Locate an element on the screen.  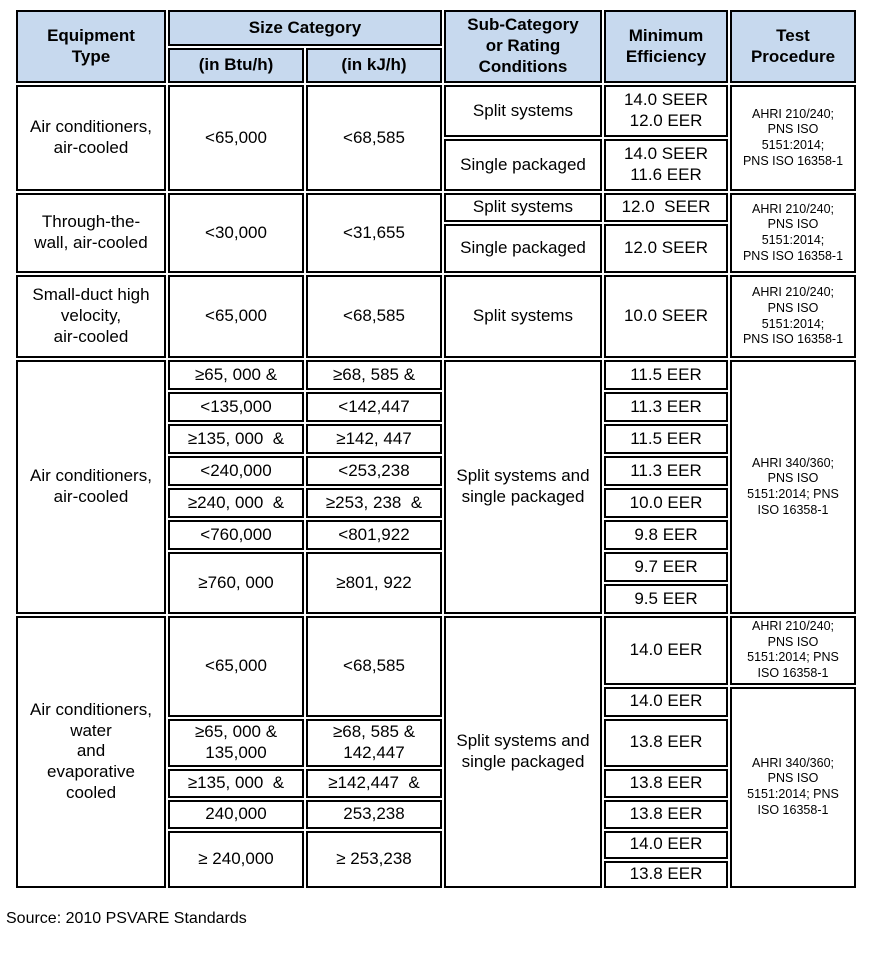
cell-size-kj: <801,922 is located at coordinates (374, 535).